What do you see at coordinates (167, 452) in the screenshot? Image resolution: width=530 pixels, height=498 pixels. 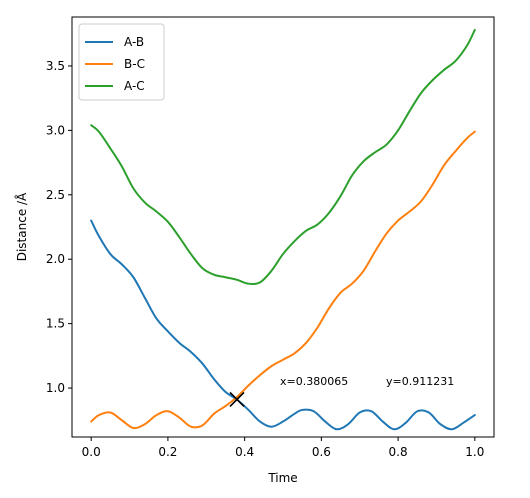 I see `x-tick-label: 0.2` at bounding box center [167, 452].